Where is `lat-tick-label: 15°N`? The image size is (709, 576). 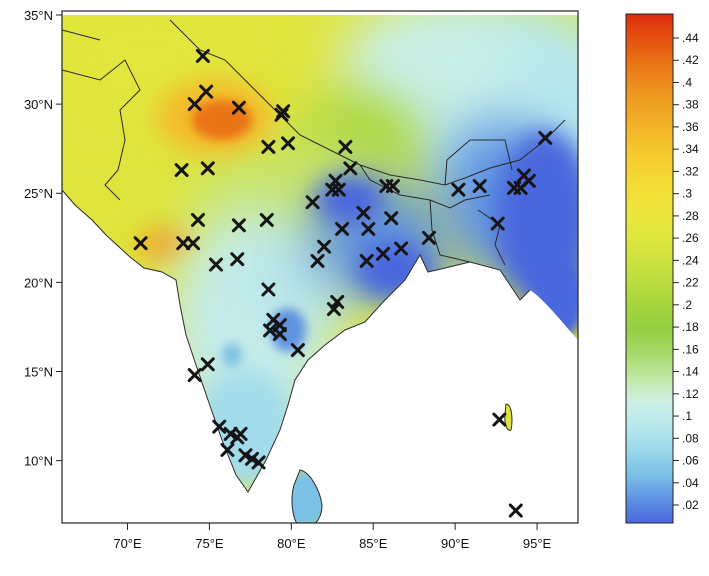
lat-tick-label: 15°N is located at coordinates (38, 371).